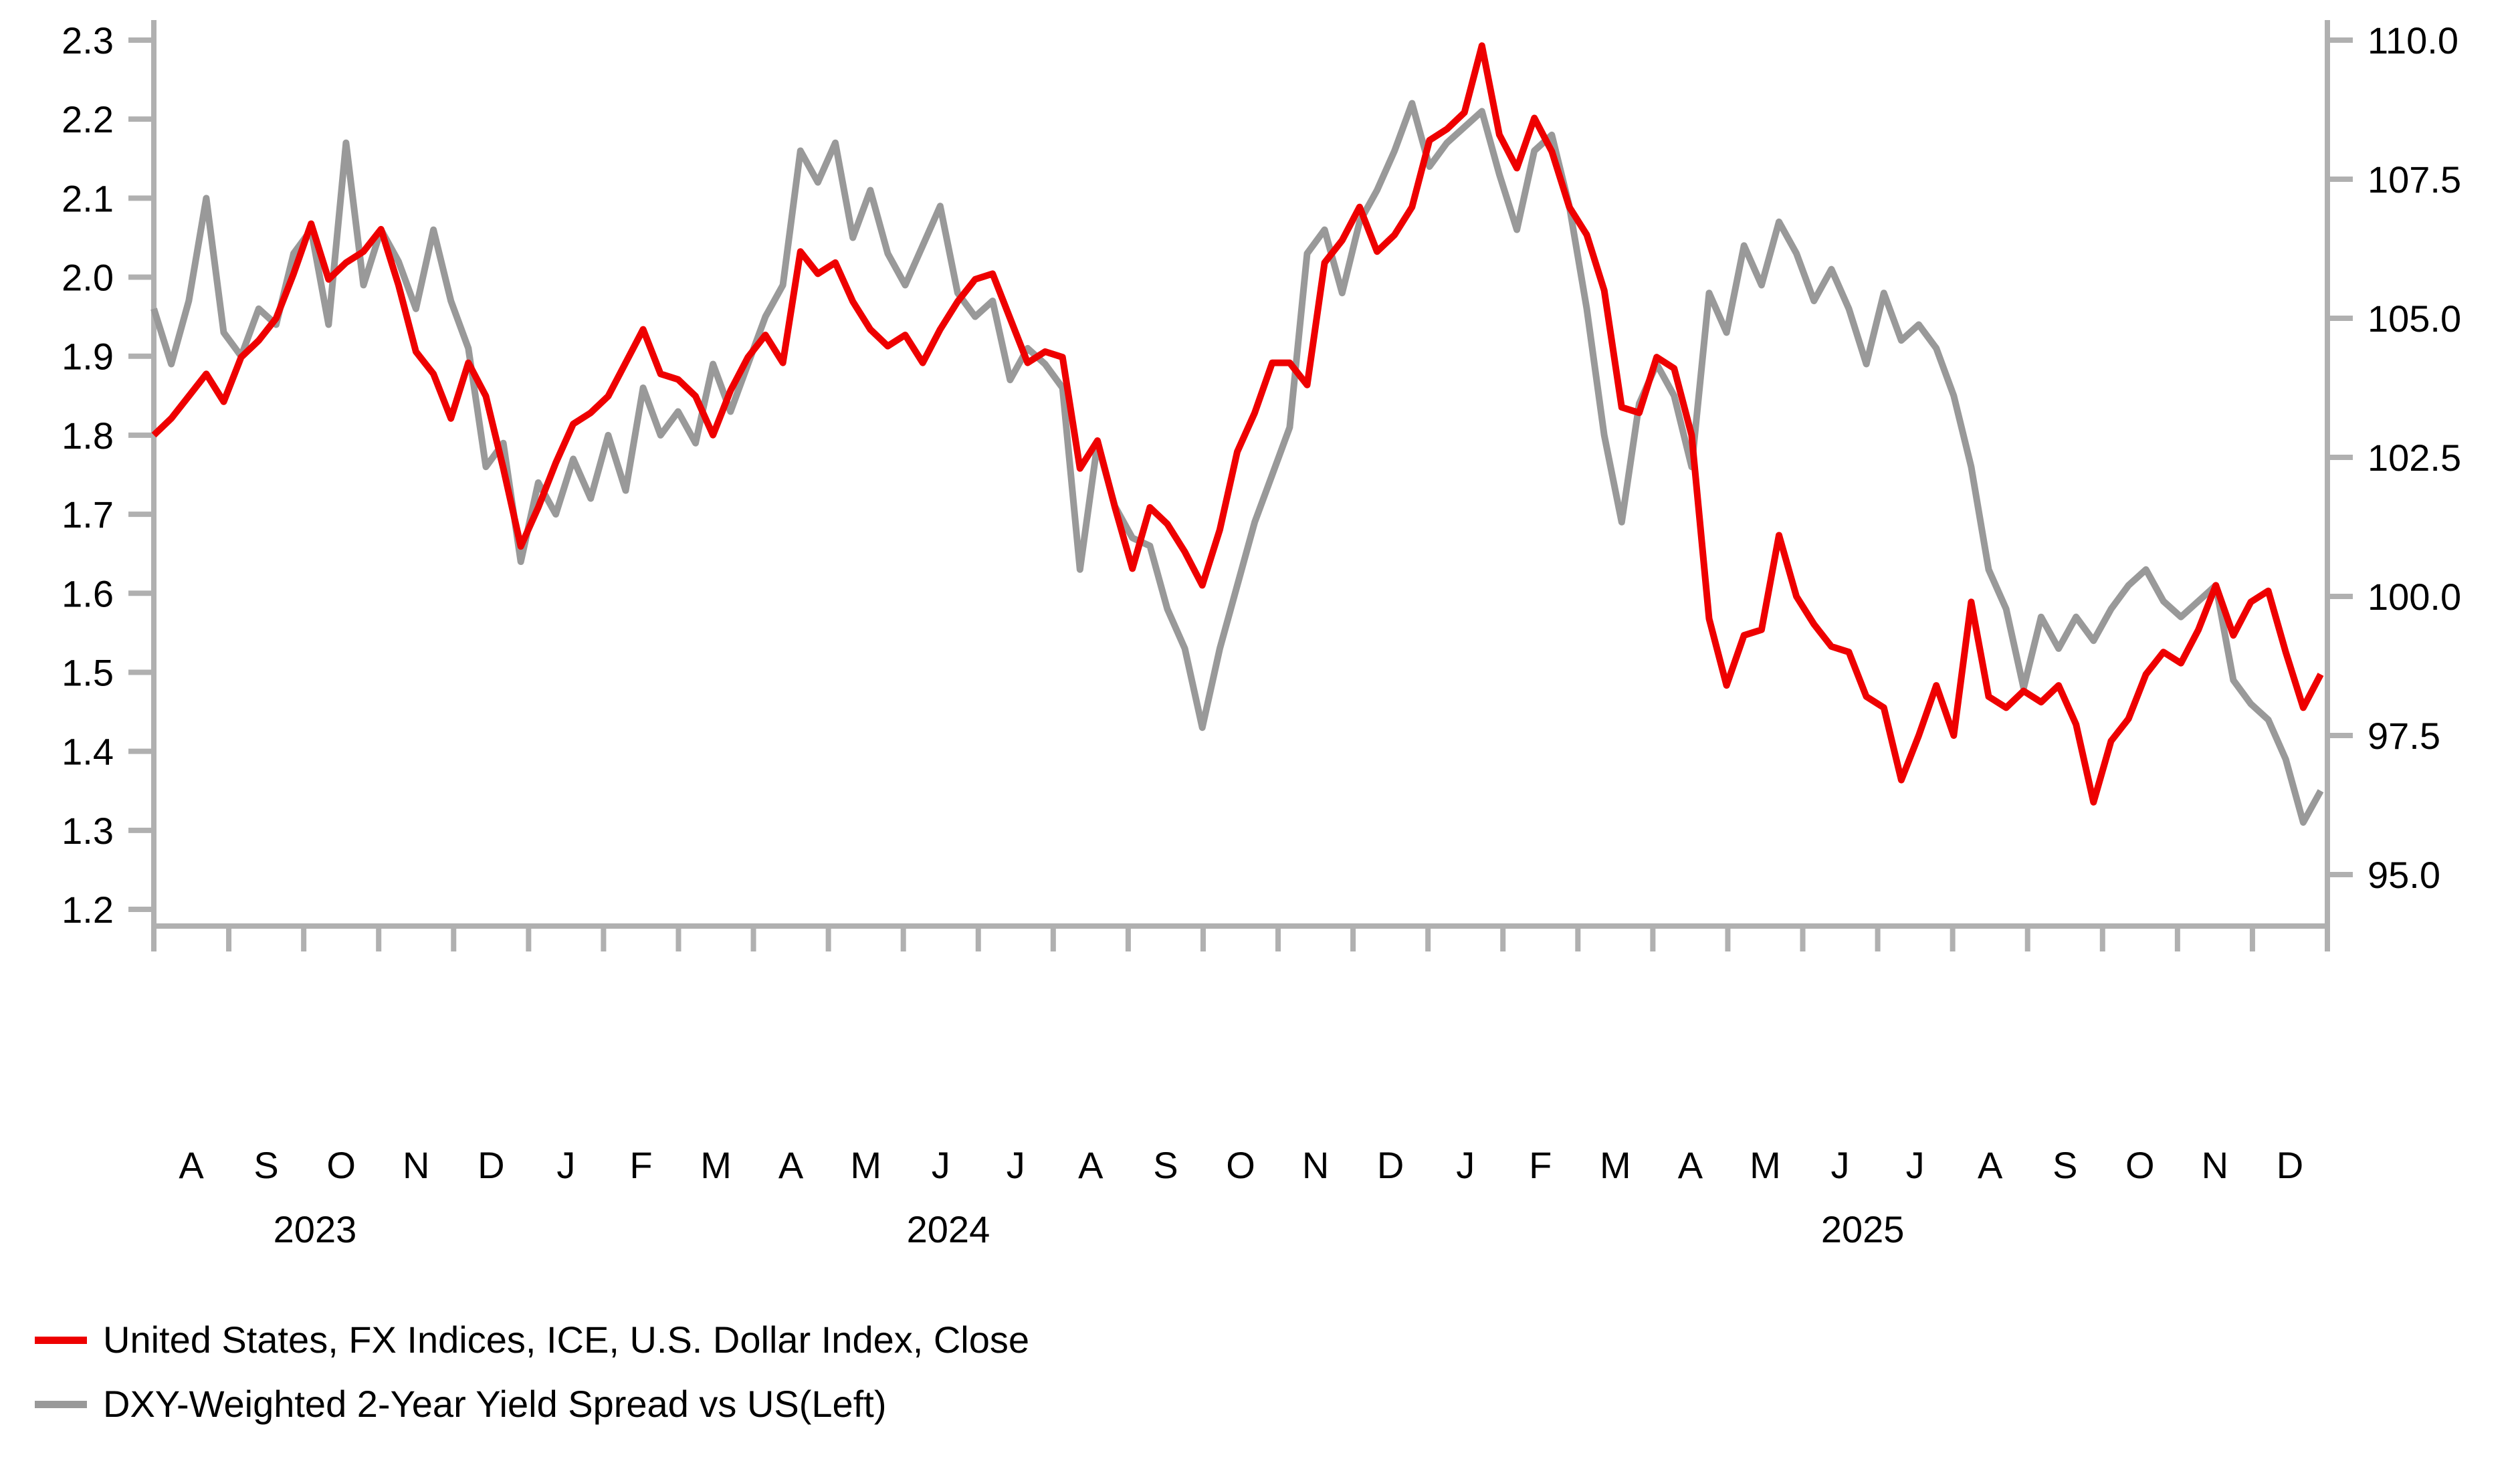 This screenshot has height=1471, width=2520. Describe the element at coordinates (88, 357) in the screenshot. I see `left-tick-label: 1.9` at that location.